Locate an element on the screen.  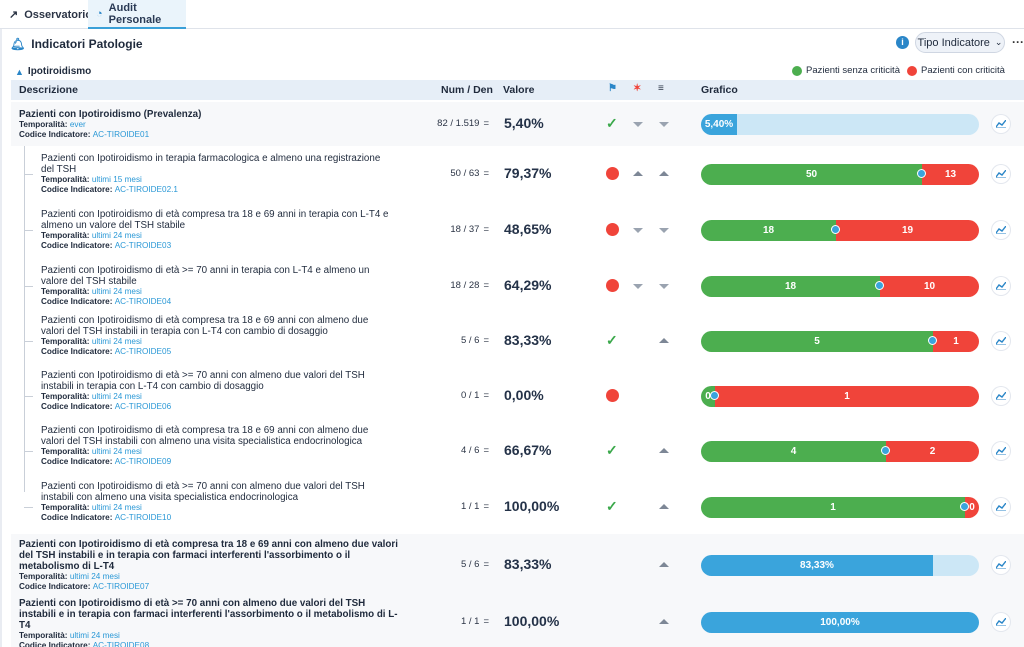
codice-value: AC-TIROIDE07 is located at coordinates (121, 586).